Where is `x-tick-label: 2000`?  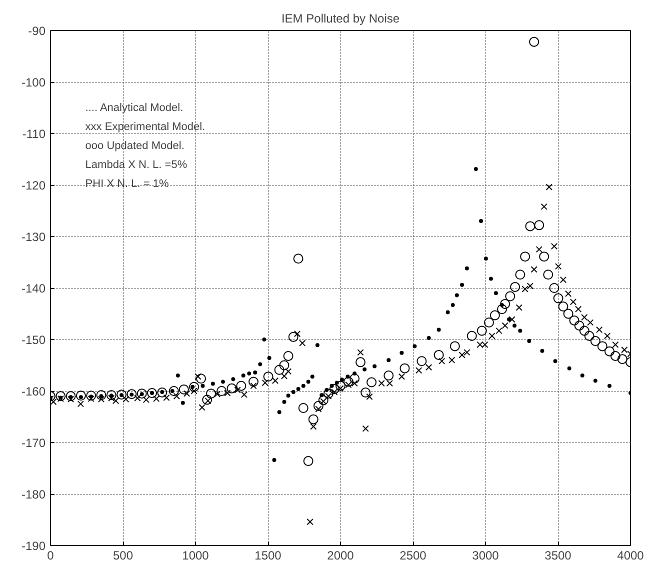 x-tick-label: 2000 is located at coordinates (340, 555).